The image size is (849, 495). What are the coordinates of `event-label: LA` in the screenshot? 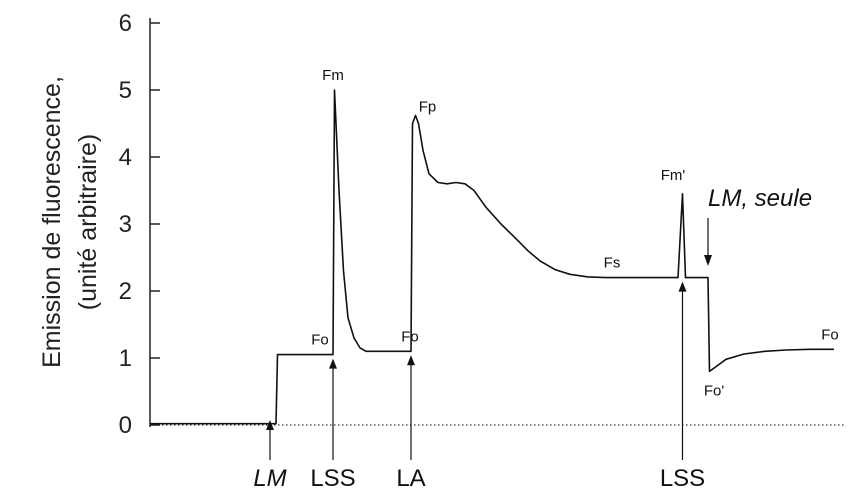 It's located at (410, 478).